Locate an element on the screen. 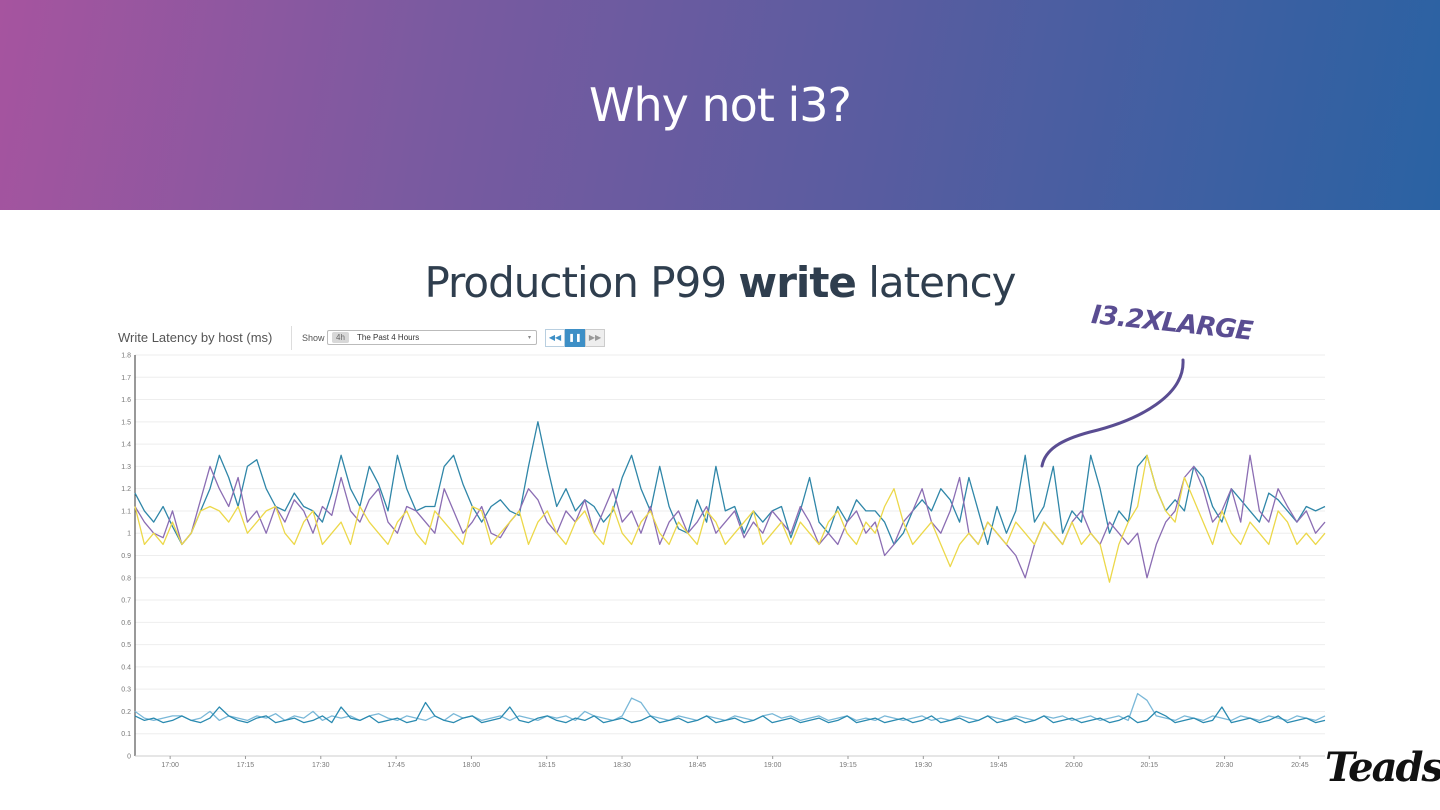  y-tick-label: 1.8 is located at coordinates (126, 356).